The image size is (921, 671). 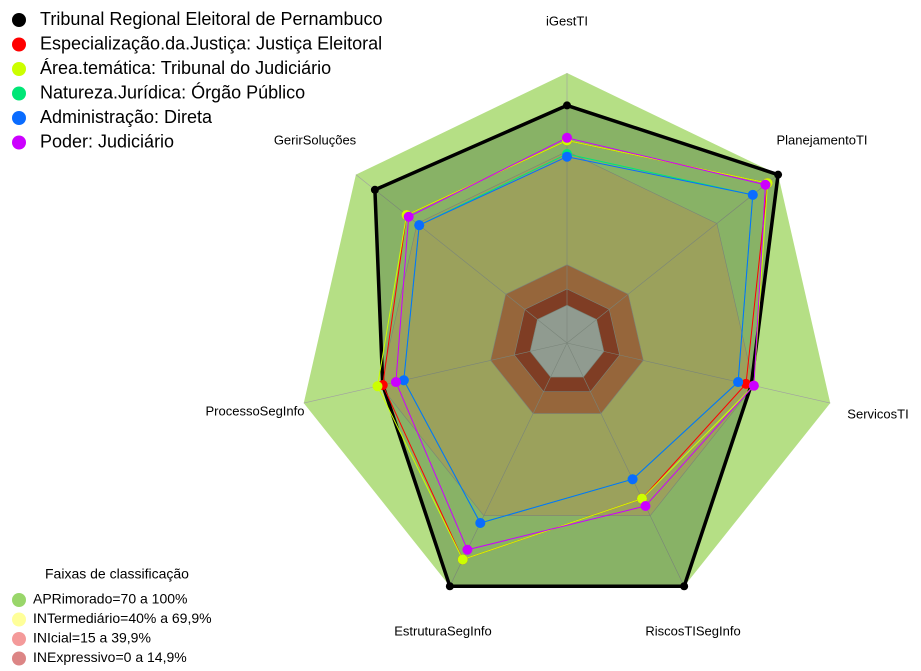 I want to click on axis-label: EstruturaSegInfo, so click(x=443, y=630).